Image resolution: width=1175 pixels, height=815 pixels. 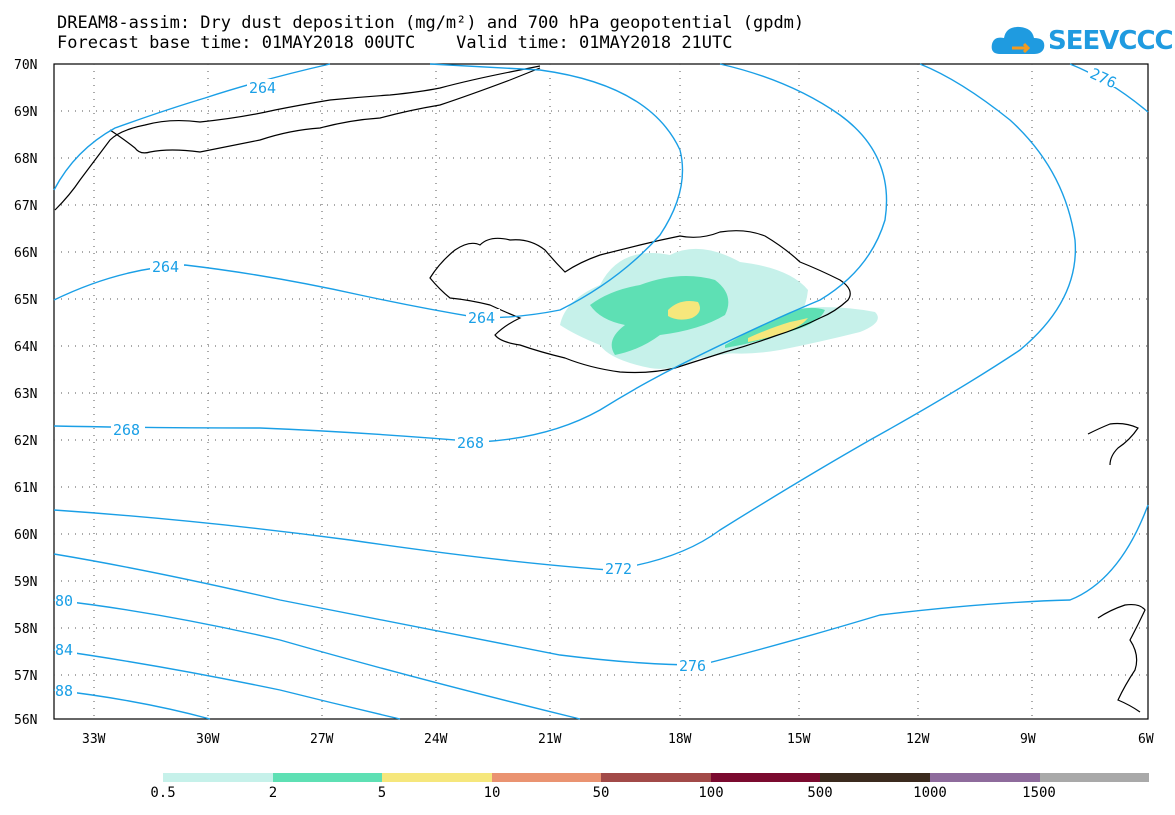 I want to click on lat-label: 69N, so click(x=25, y=112).